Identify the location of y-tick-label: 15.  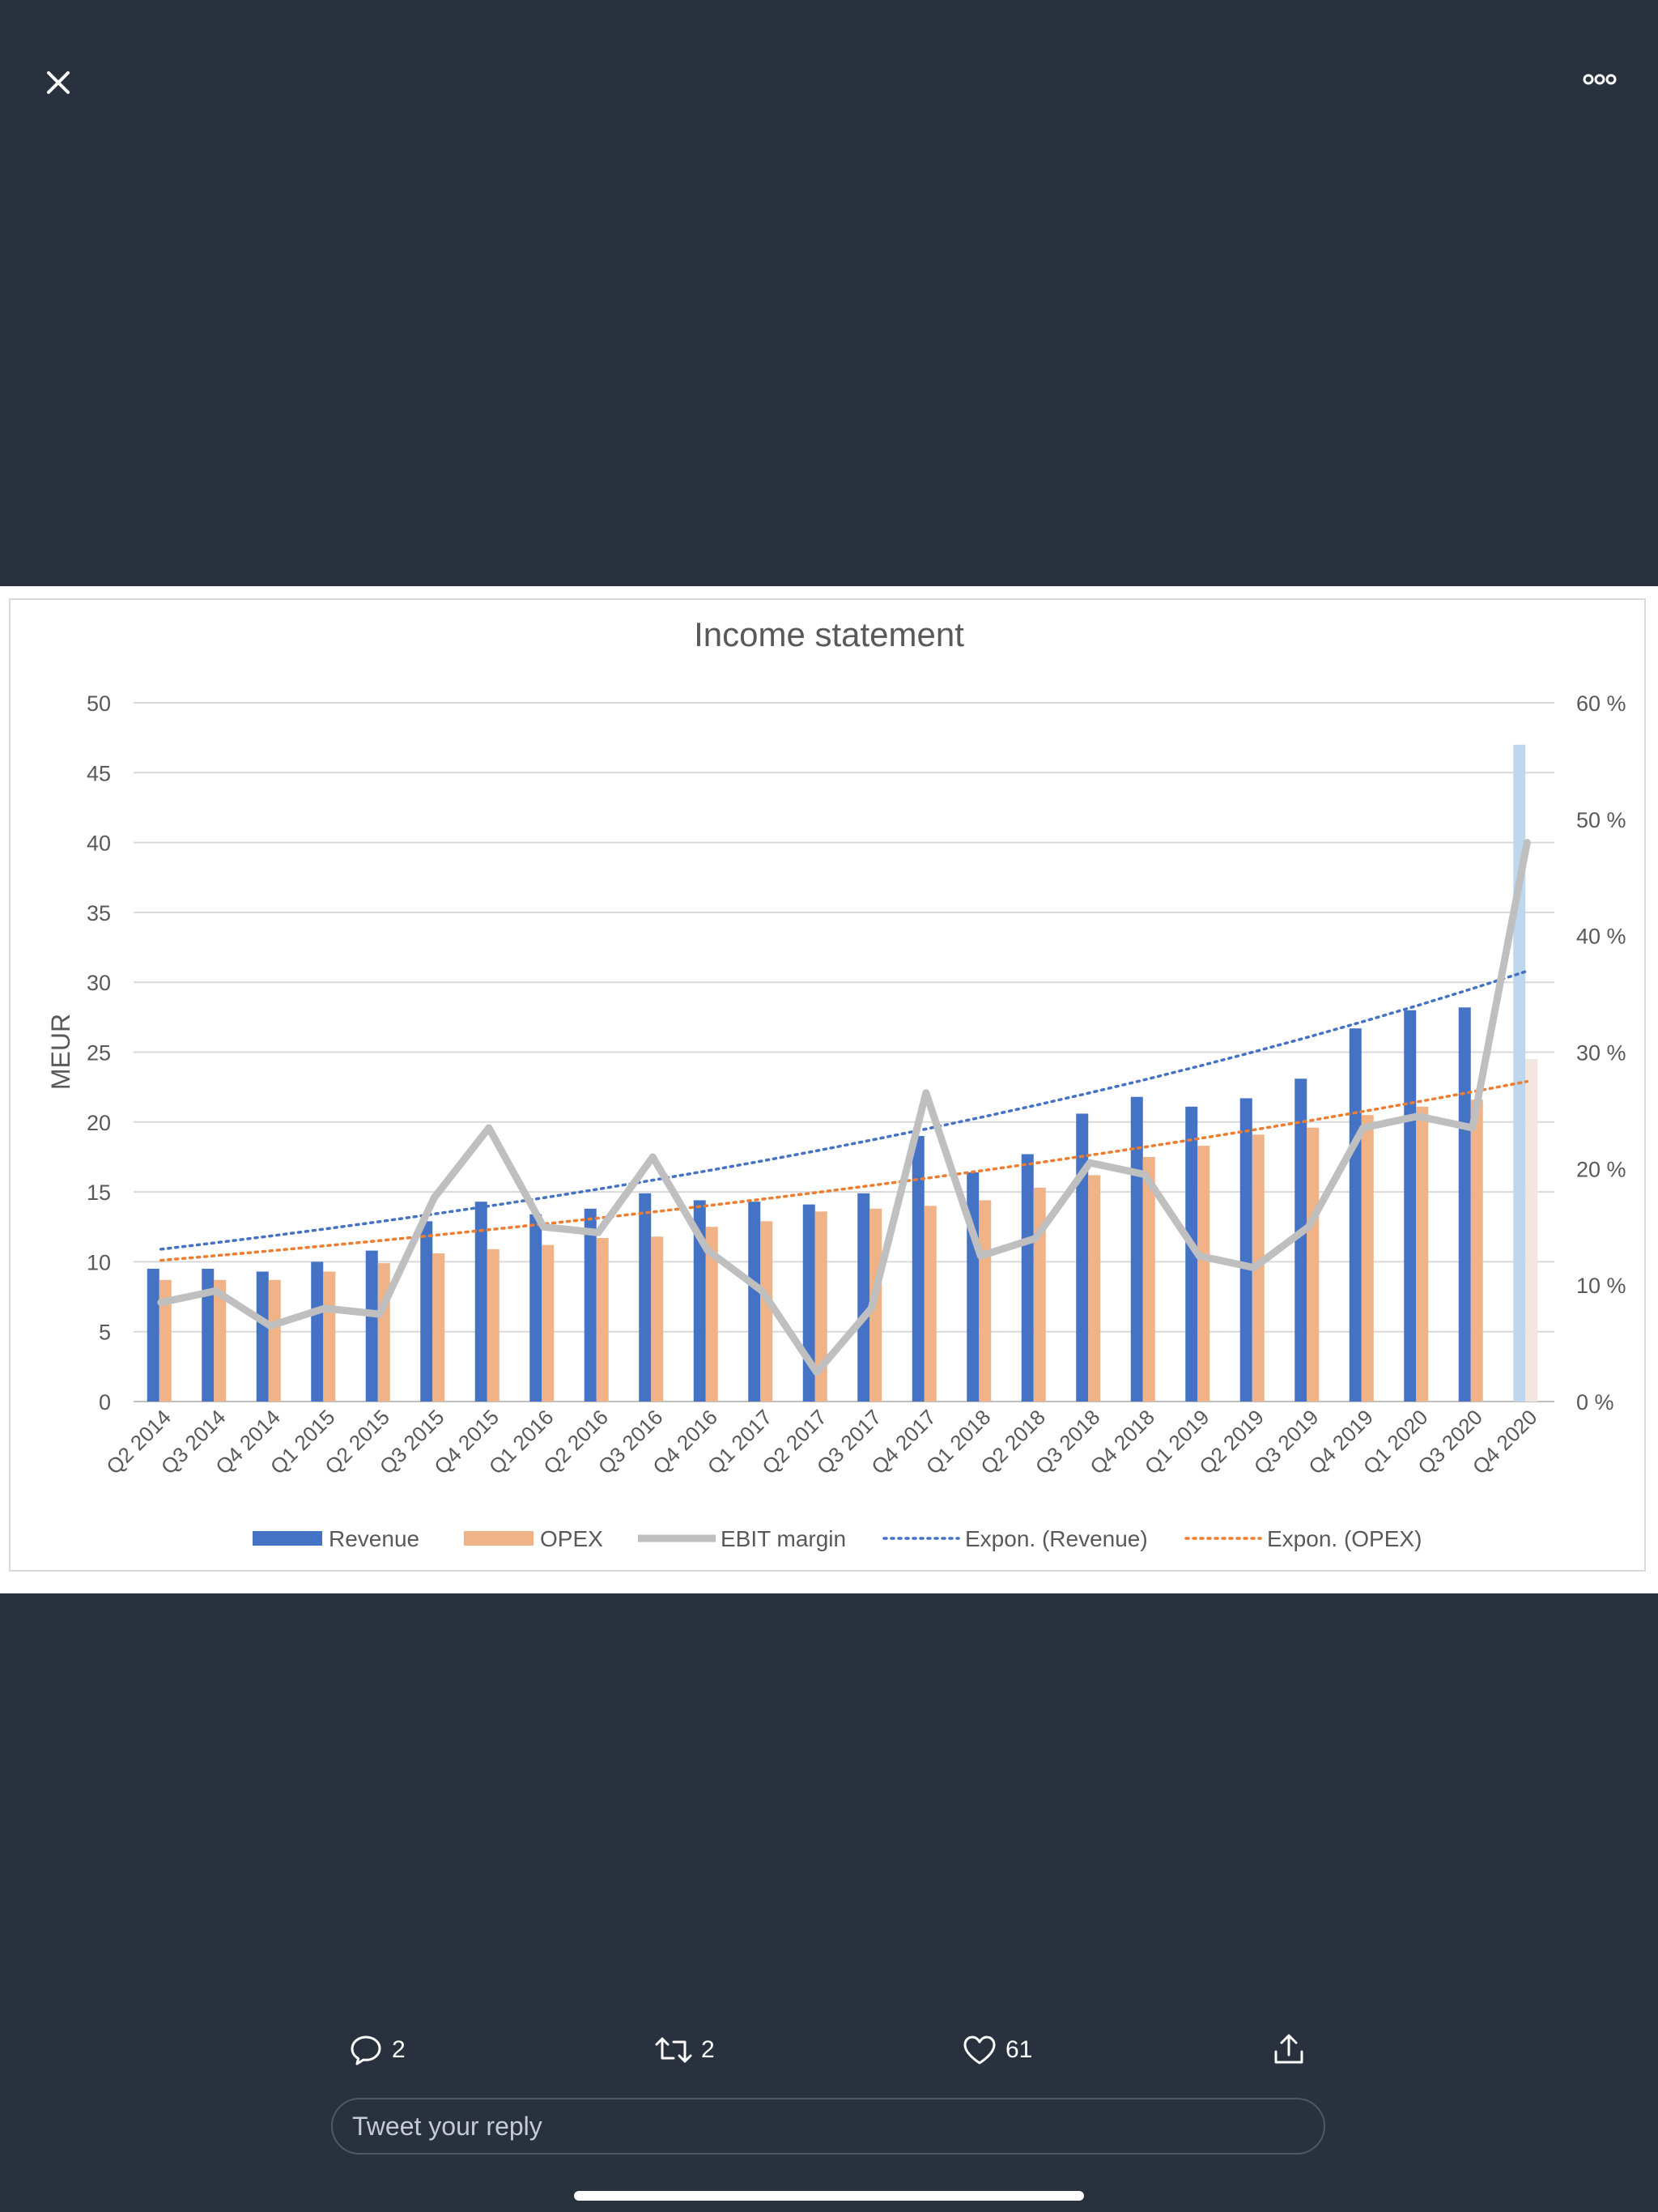
(99, 1193).